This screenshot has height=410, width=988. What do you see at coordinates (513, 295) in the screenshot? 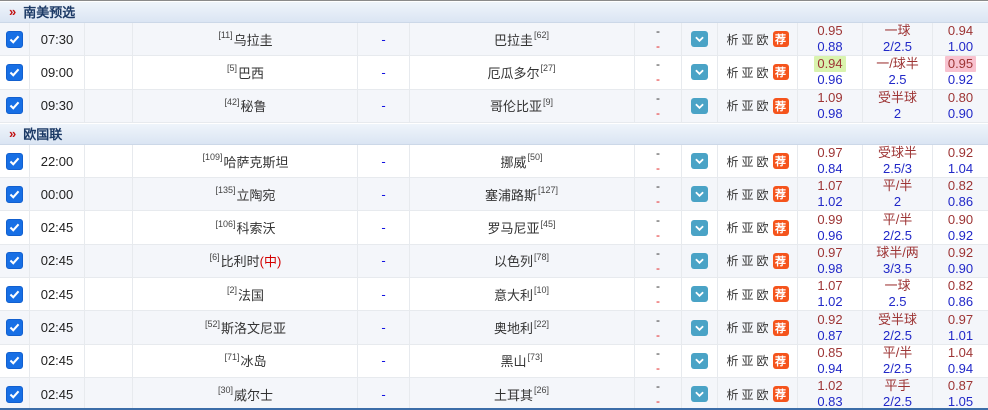
I see `away-team: 意大利` at bounding box center [513, 295].